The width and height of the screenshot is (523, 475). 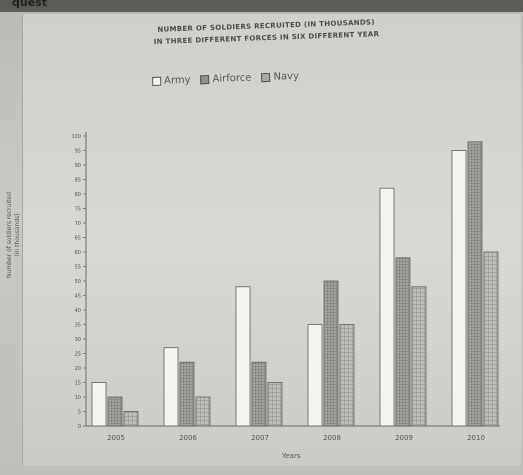 What do you see at coordinates (259, 394) in the screenshot?
I see `bar-airforce-2007` at bounding box center [259, 394].